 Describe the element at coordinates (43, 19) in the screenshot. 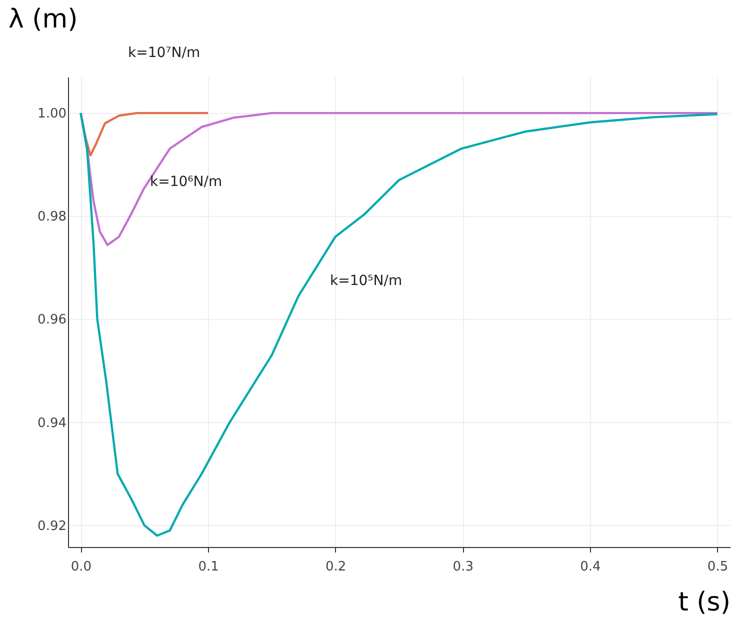

I see `y-axis-title: λ (m)` at that location.